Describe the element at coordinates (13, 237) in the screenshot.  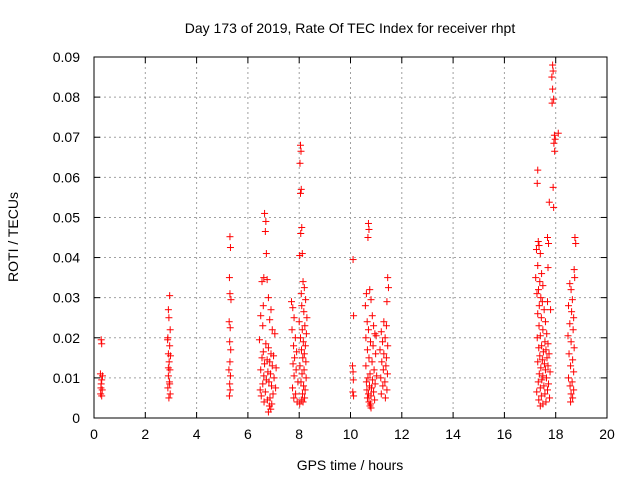
I see `y-axis-title: ROTI / TECUs` at that location.